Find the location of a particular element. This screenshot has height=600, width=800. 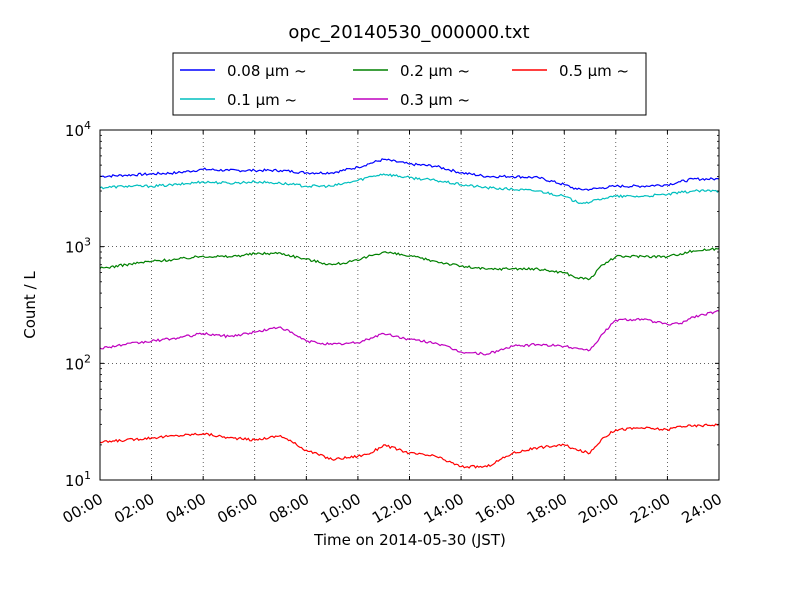

legend-box is located at coordinates (409, 84).